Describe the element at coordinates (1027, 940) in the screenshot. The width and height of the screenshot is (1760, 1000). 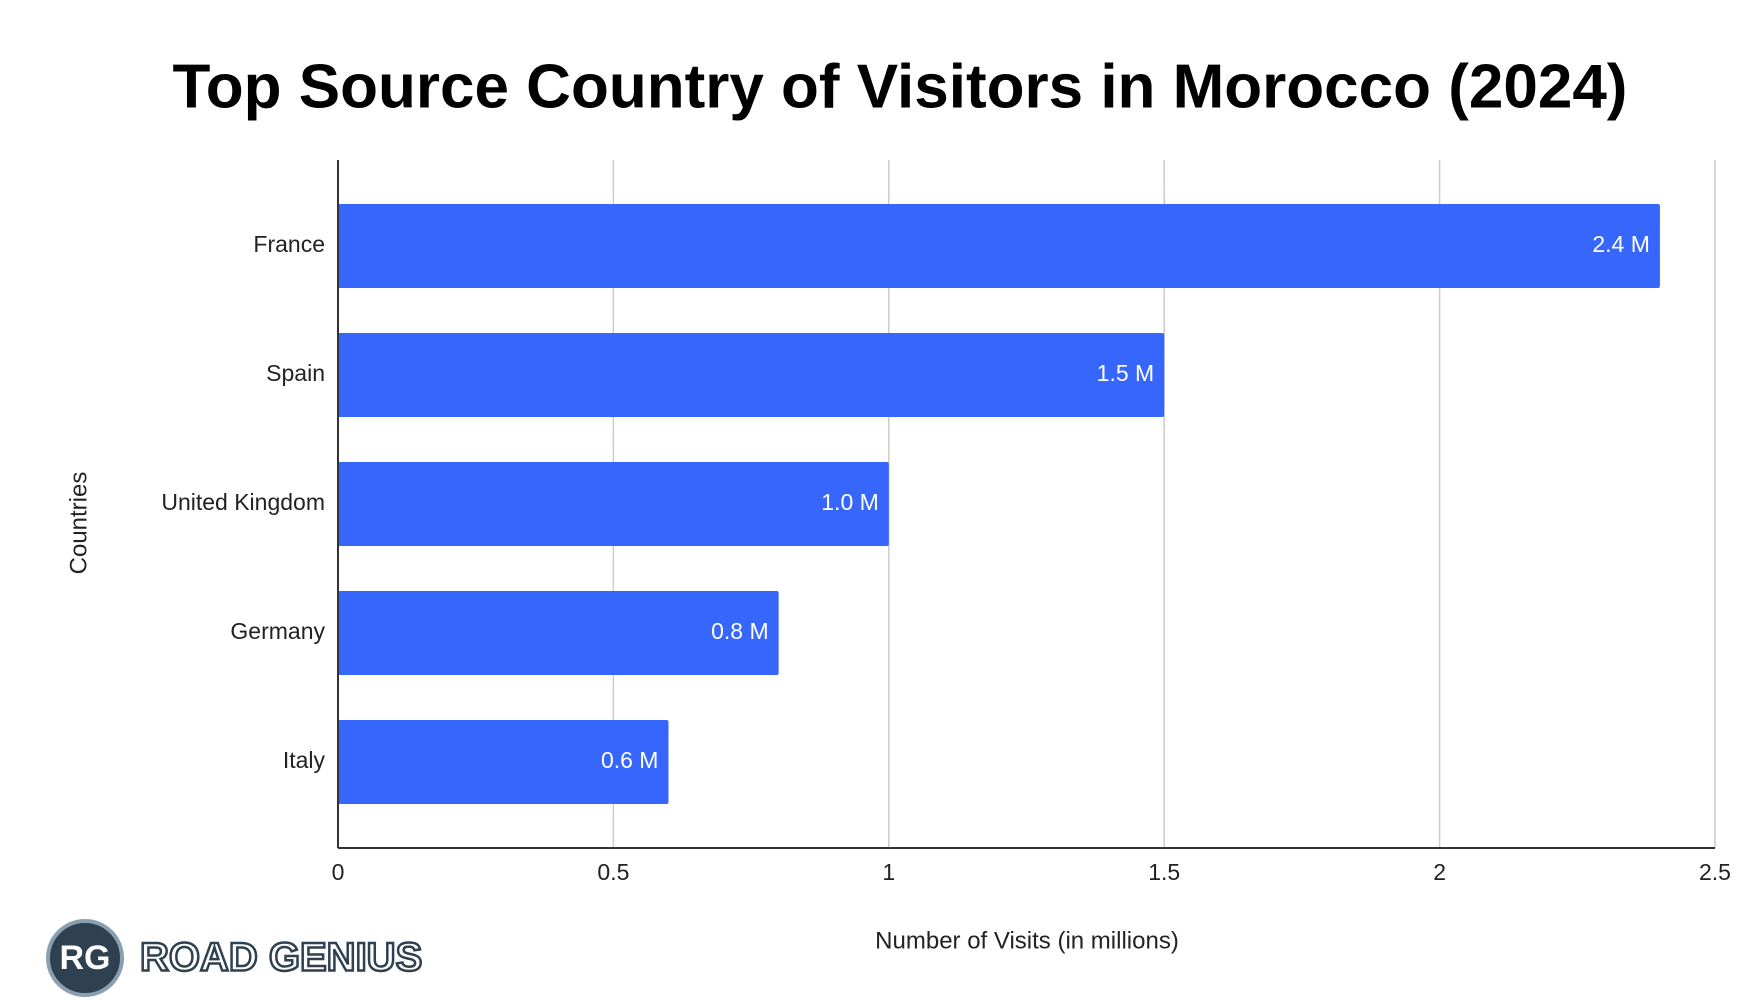
I see `x-axis-label: Number of Visits (in millions)` at that location.